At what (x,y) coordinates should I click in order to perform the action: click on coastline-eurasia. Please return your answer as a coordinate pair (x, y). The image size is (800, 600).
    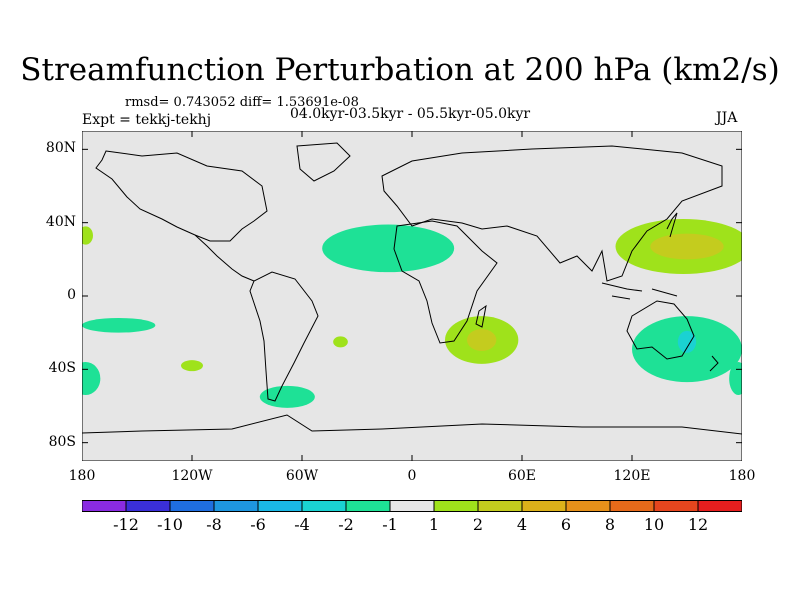
    Looking at the image, I should click on (552, 213).